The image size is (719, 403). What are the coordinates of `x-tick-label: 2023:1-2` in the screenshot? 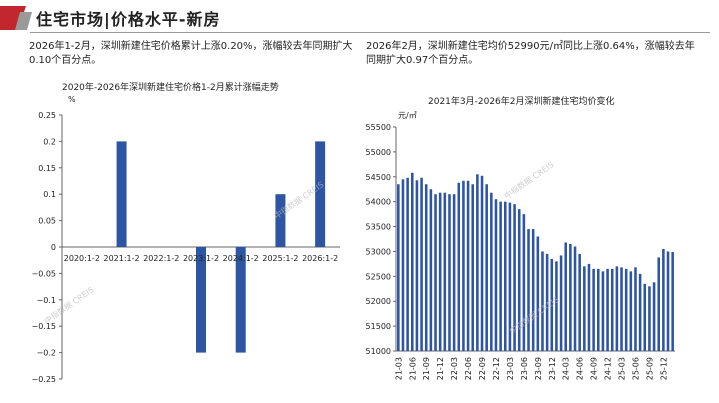 It's located at (201, 258).